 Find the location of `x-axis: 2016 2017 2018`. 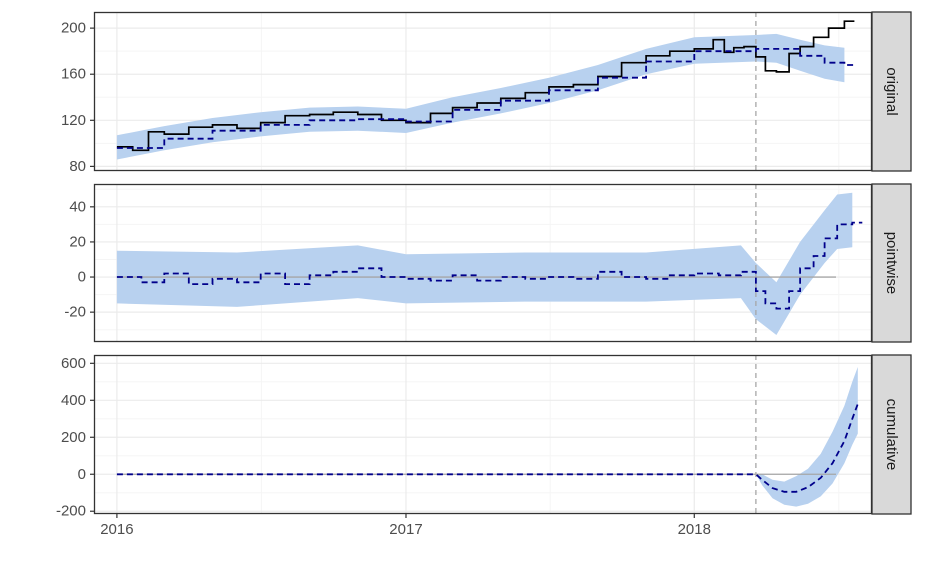

x-axis: 2016 2017 2018 is located at coordinates (405, 526).